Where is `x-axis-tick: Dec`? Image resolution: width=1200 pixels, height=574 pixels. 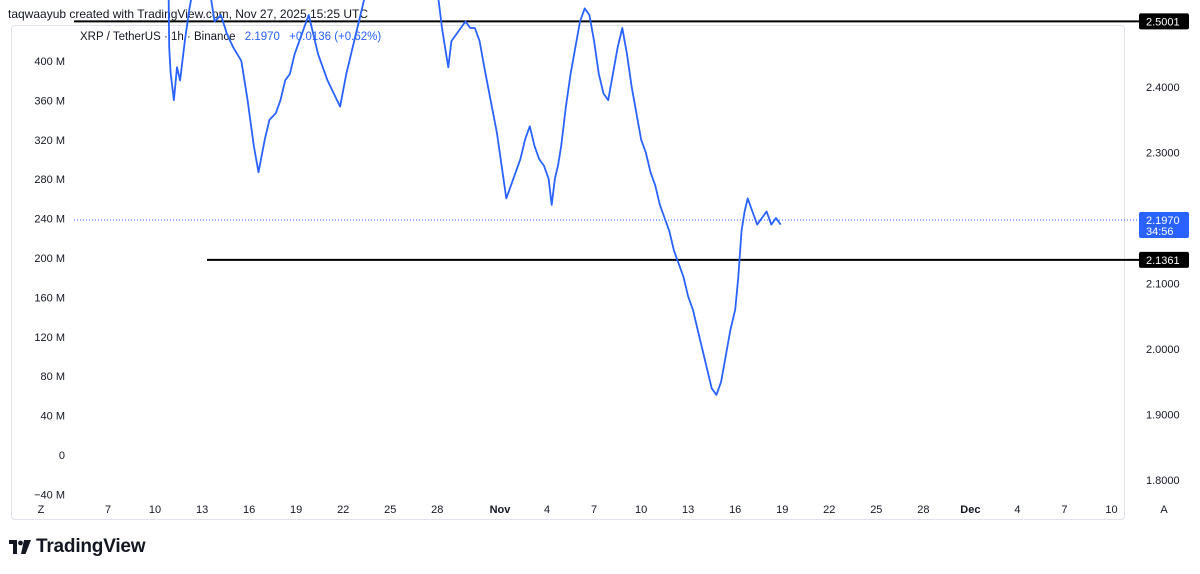
x-axis-tick: Dec is located at coordinates (970, 510).